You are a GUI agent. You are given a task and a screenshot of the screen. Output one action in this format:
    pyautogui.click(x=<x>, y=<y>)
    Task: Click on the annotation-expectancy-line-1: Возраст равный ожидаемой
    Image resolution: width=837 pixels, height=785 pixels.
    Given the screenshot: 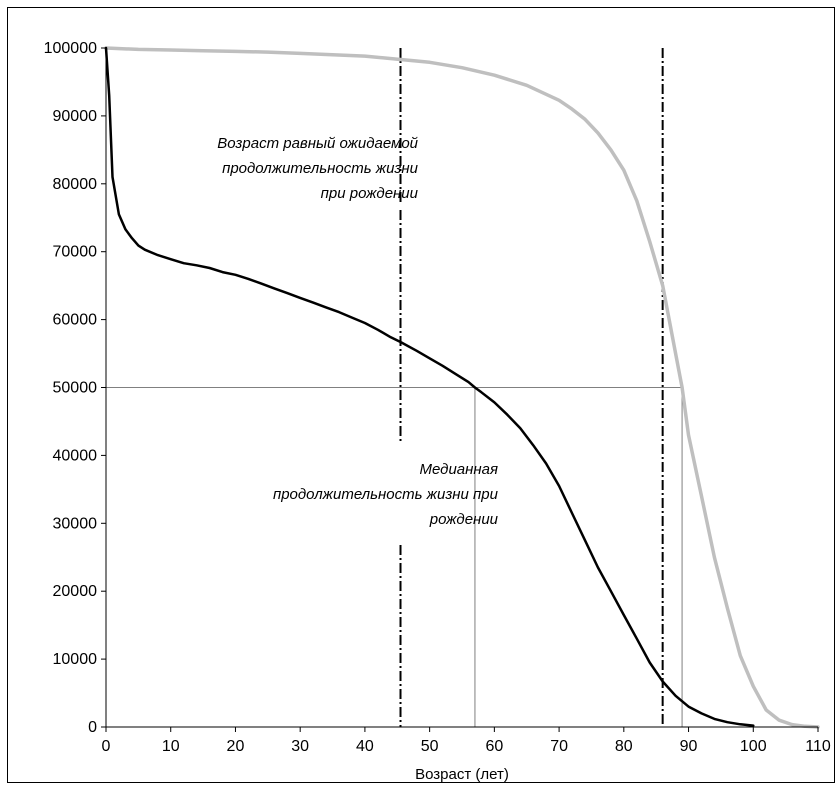 What is the action you would take?
    pyautogui.click(x=317, y=143)
    